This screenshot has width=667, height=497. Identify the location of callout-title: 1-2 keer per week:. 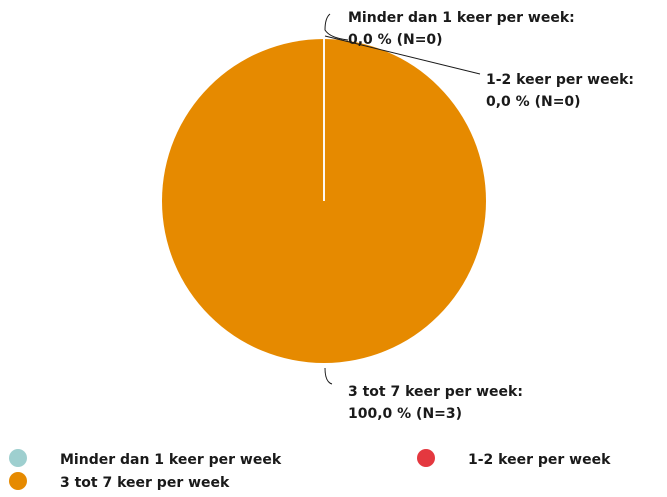
(560, 80).